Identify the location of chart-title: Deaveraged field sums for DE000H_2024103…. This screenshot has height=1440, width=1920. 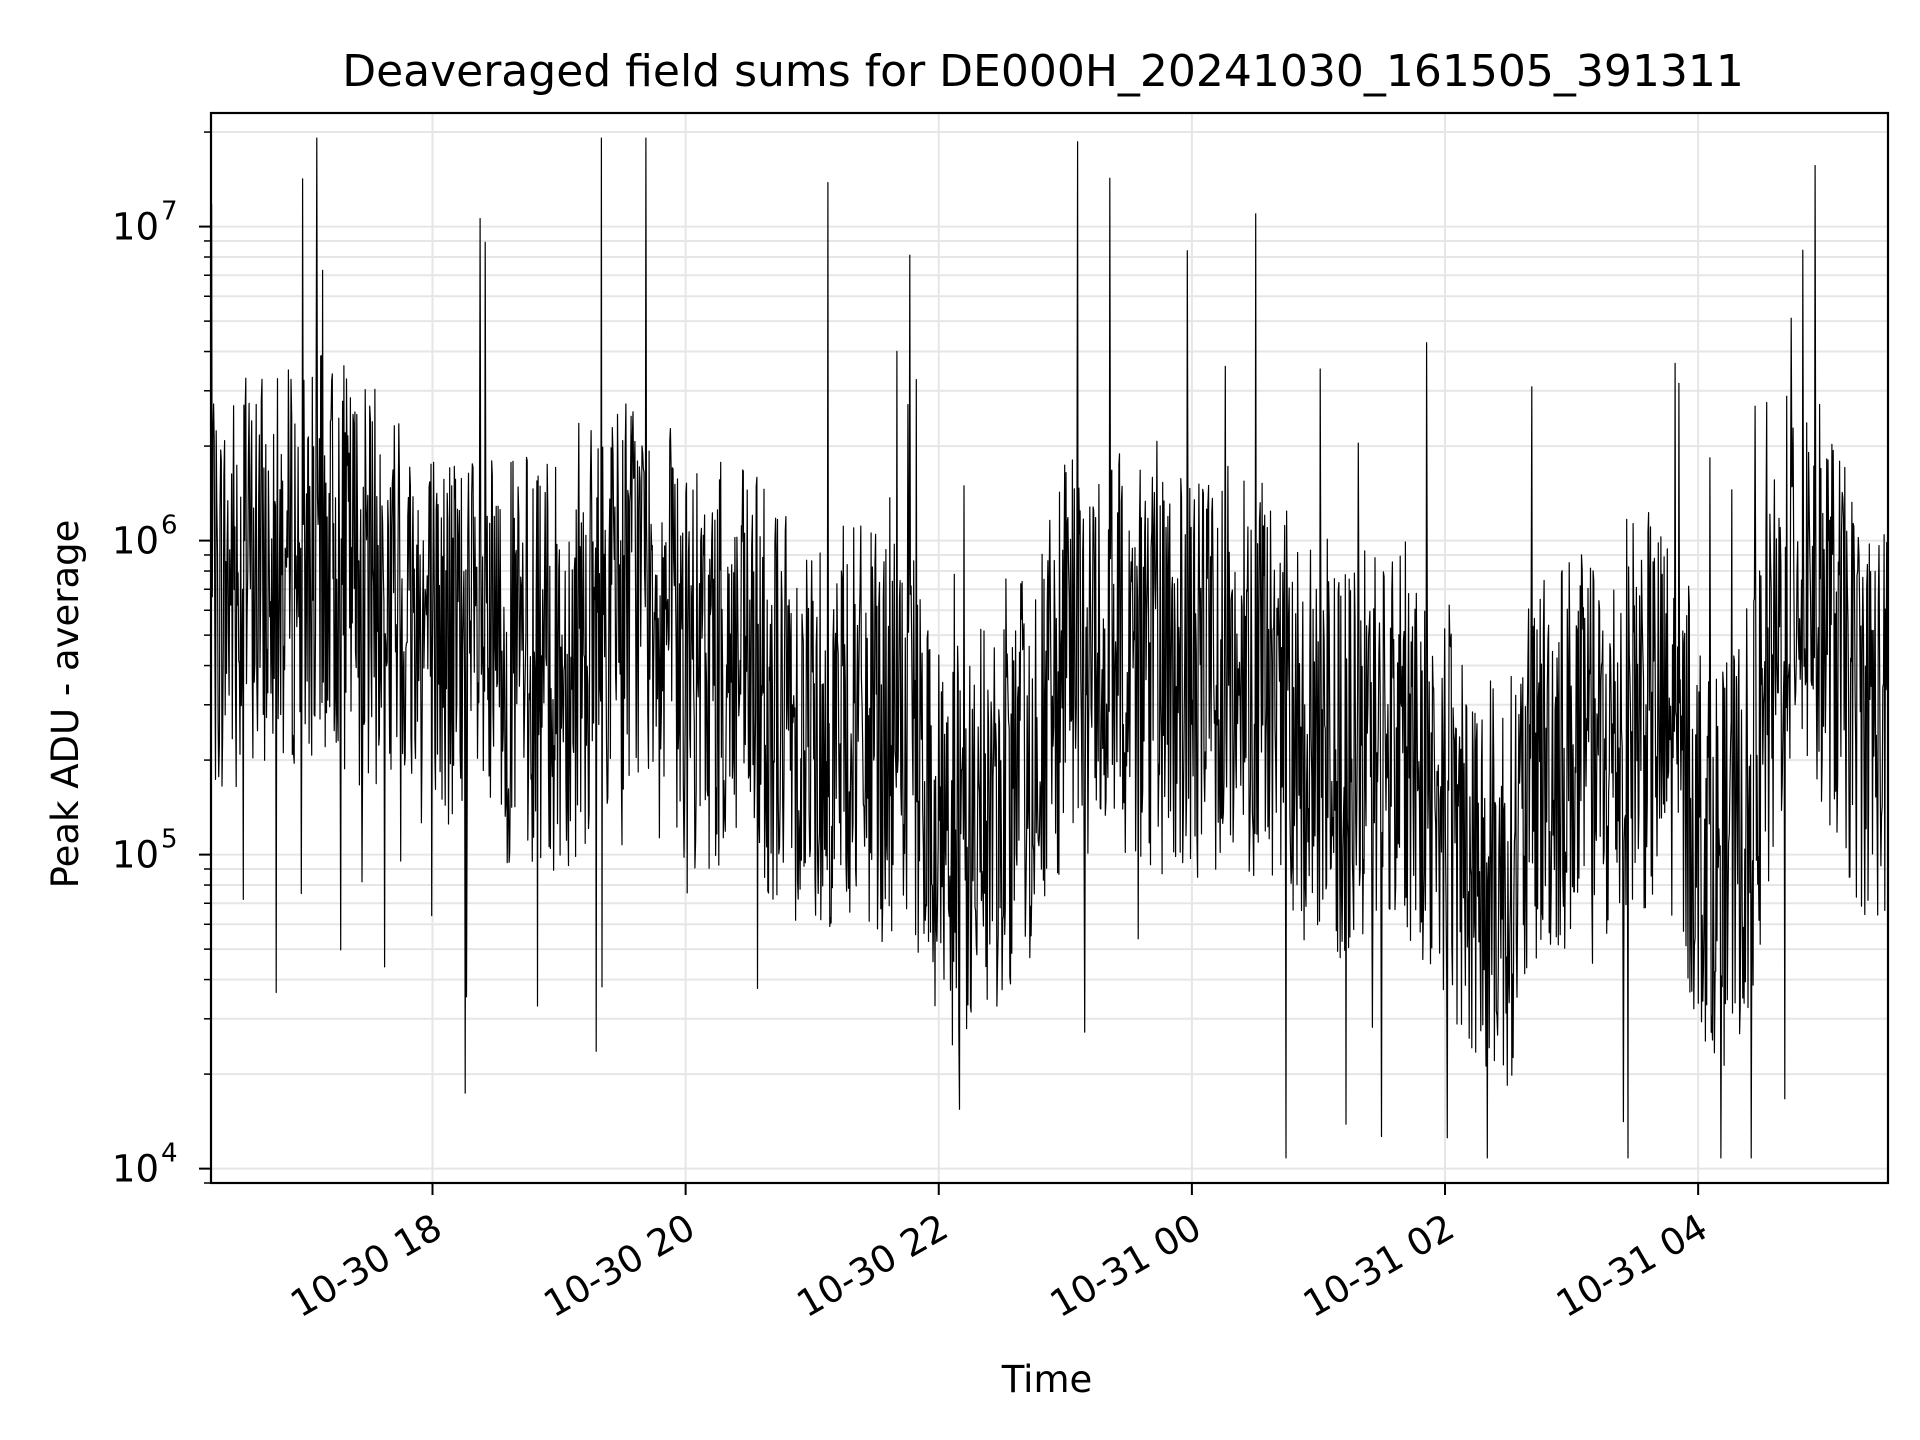
(1043, 71).